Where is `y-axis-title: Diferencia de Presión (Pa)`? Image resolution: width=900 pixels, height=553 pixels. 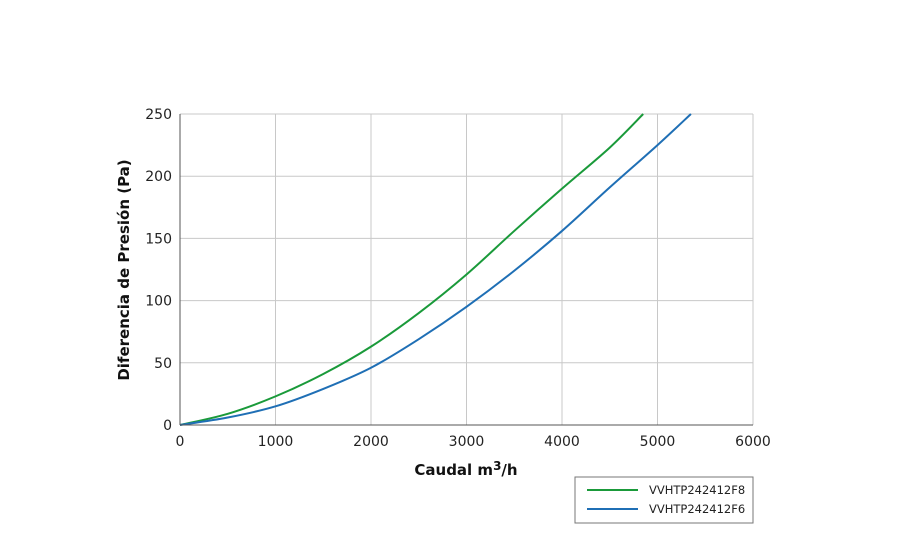 y-axis-title: Diferencia de Presión (Pa) is located at coordinates (124, 269).